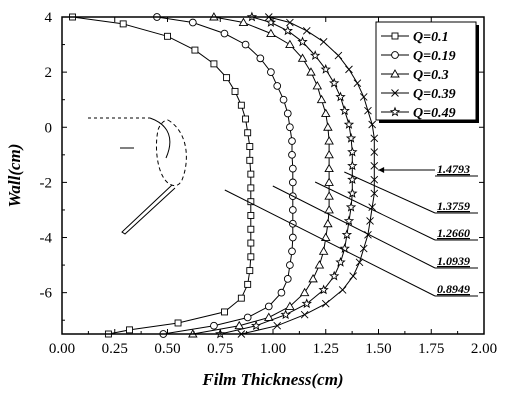 This screenshot has width=509, height=395. What do you see at coordinates (381, 170) in the screenshot?
I see `annotation-arrowhead` at bounding box center [381, 170].